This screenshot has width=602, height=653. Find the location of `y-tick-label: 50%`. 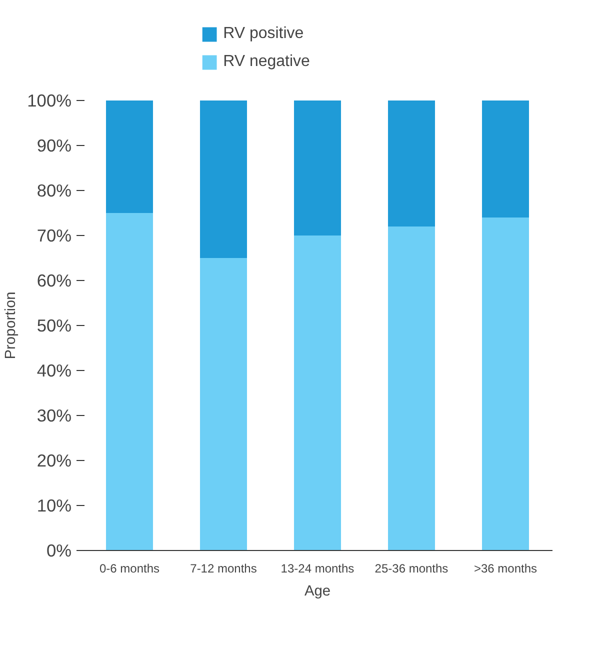

y-tick-label: 50% is located at coordinates (54, 326).